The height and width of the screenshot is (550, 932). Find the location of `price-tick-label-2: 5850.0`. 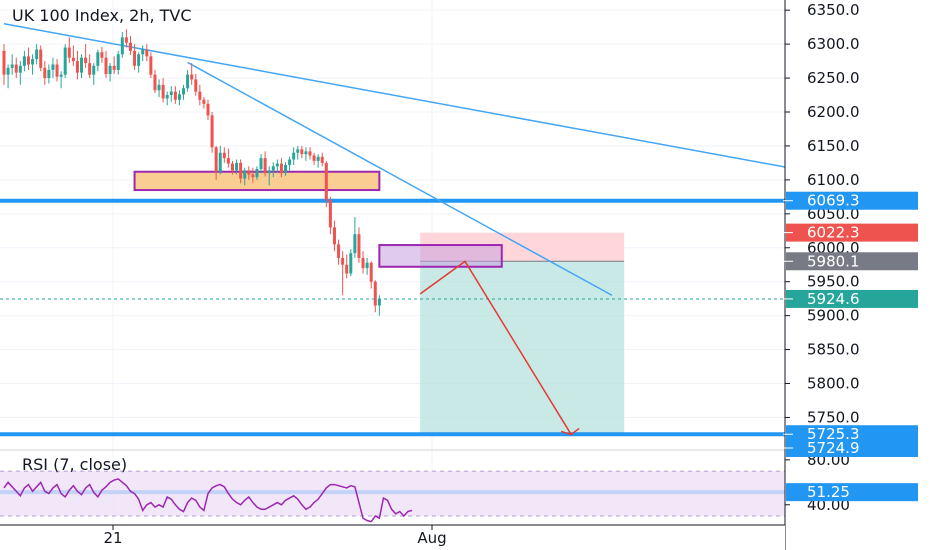

price-tick-label-2: 5850.0 is located at coordinates (833, 350).